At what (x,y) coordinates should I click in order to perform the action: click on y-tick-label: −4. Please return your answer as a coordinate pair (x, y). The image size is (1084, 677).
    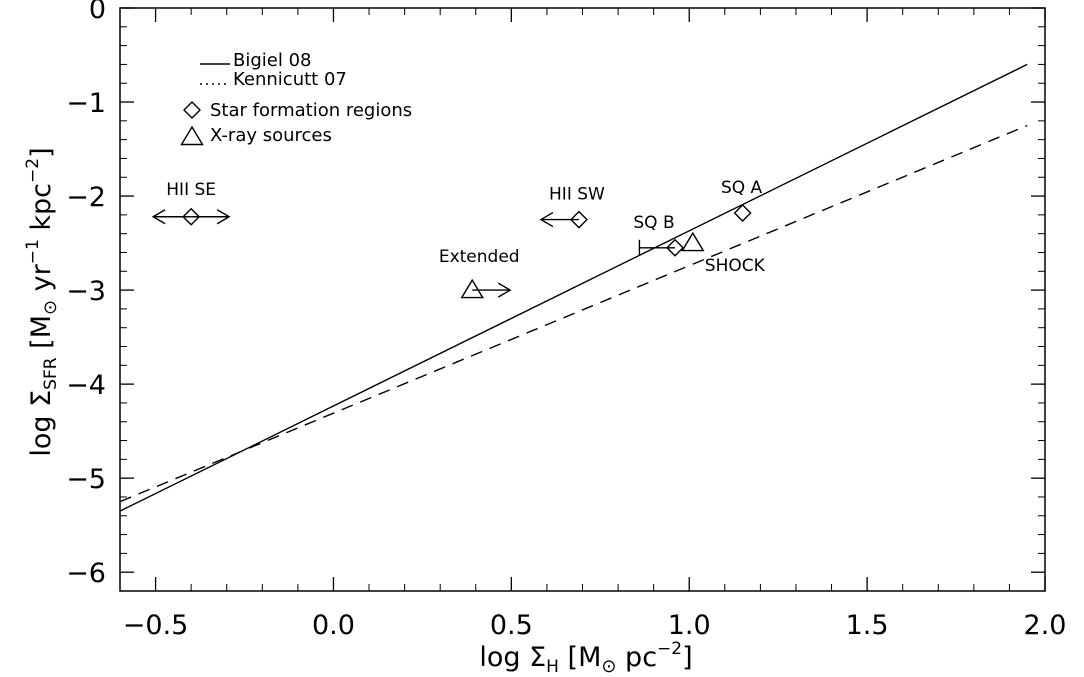
    Looking at the image, I should click on (86, 385).